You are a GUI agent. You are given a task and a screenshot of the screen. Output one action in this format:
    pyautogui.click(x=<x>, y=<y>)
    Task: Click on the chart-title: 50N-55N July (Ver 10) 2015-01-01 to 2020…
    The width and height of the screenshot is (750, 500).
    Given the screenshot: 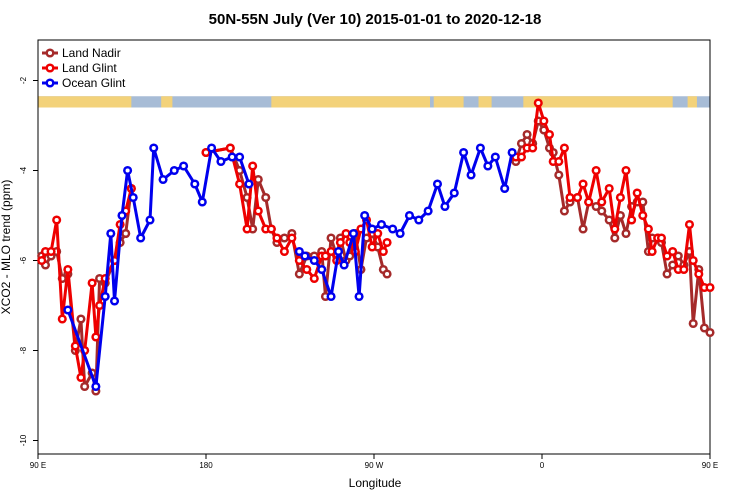 What is the action you would take?
    pyautogui.click(x=375, y=19)
    